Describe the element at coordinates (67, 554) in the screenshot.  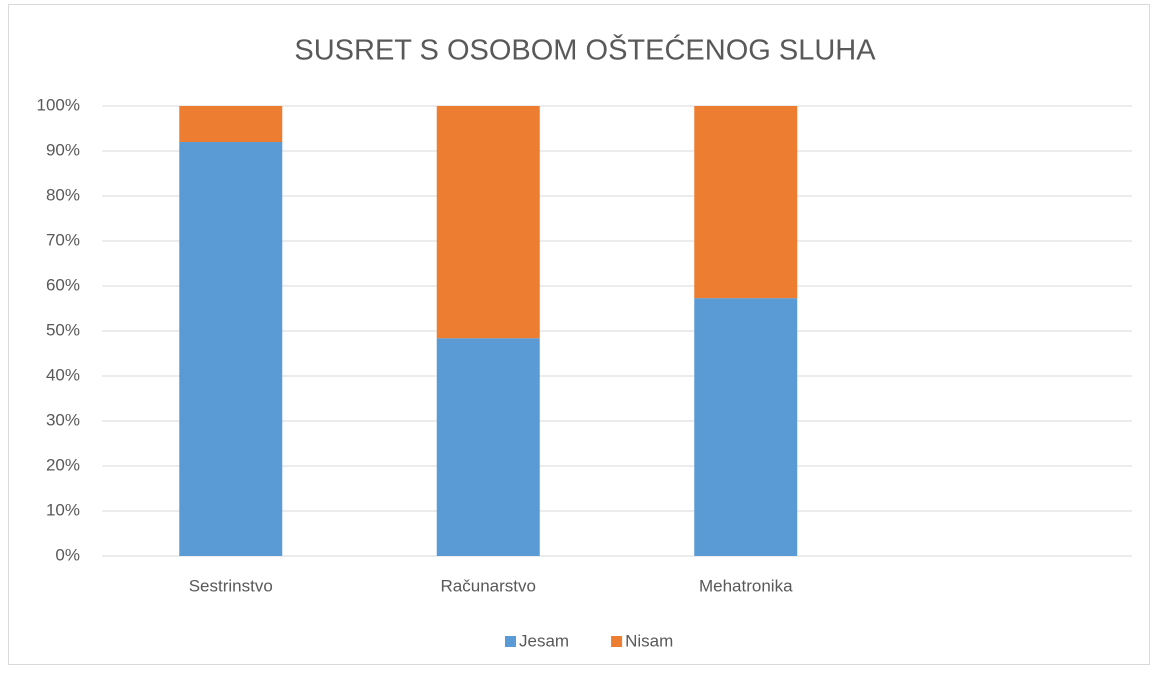
I see `y-tick-label: 0%` at that location.